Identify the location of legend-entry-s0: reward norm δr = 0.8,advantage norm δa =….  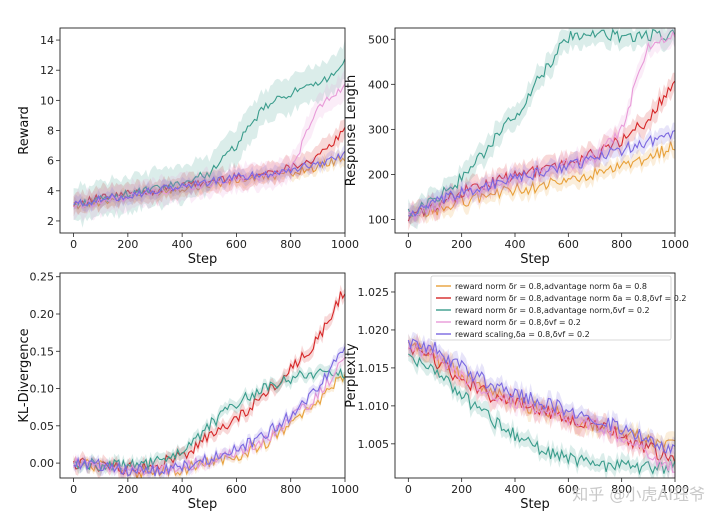
(551, 286).